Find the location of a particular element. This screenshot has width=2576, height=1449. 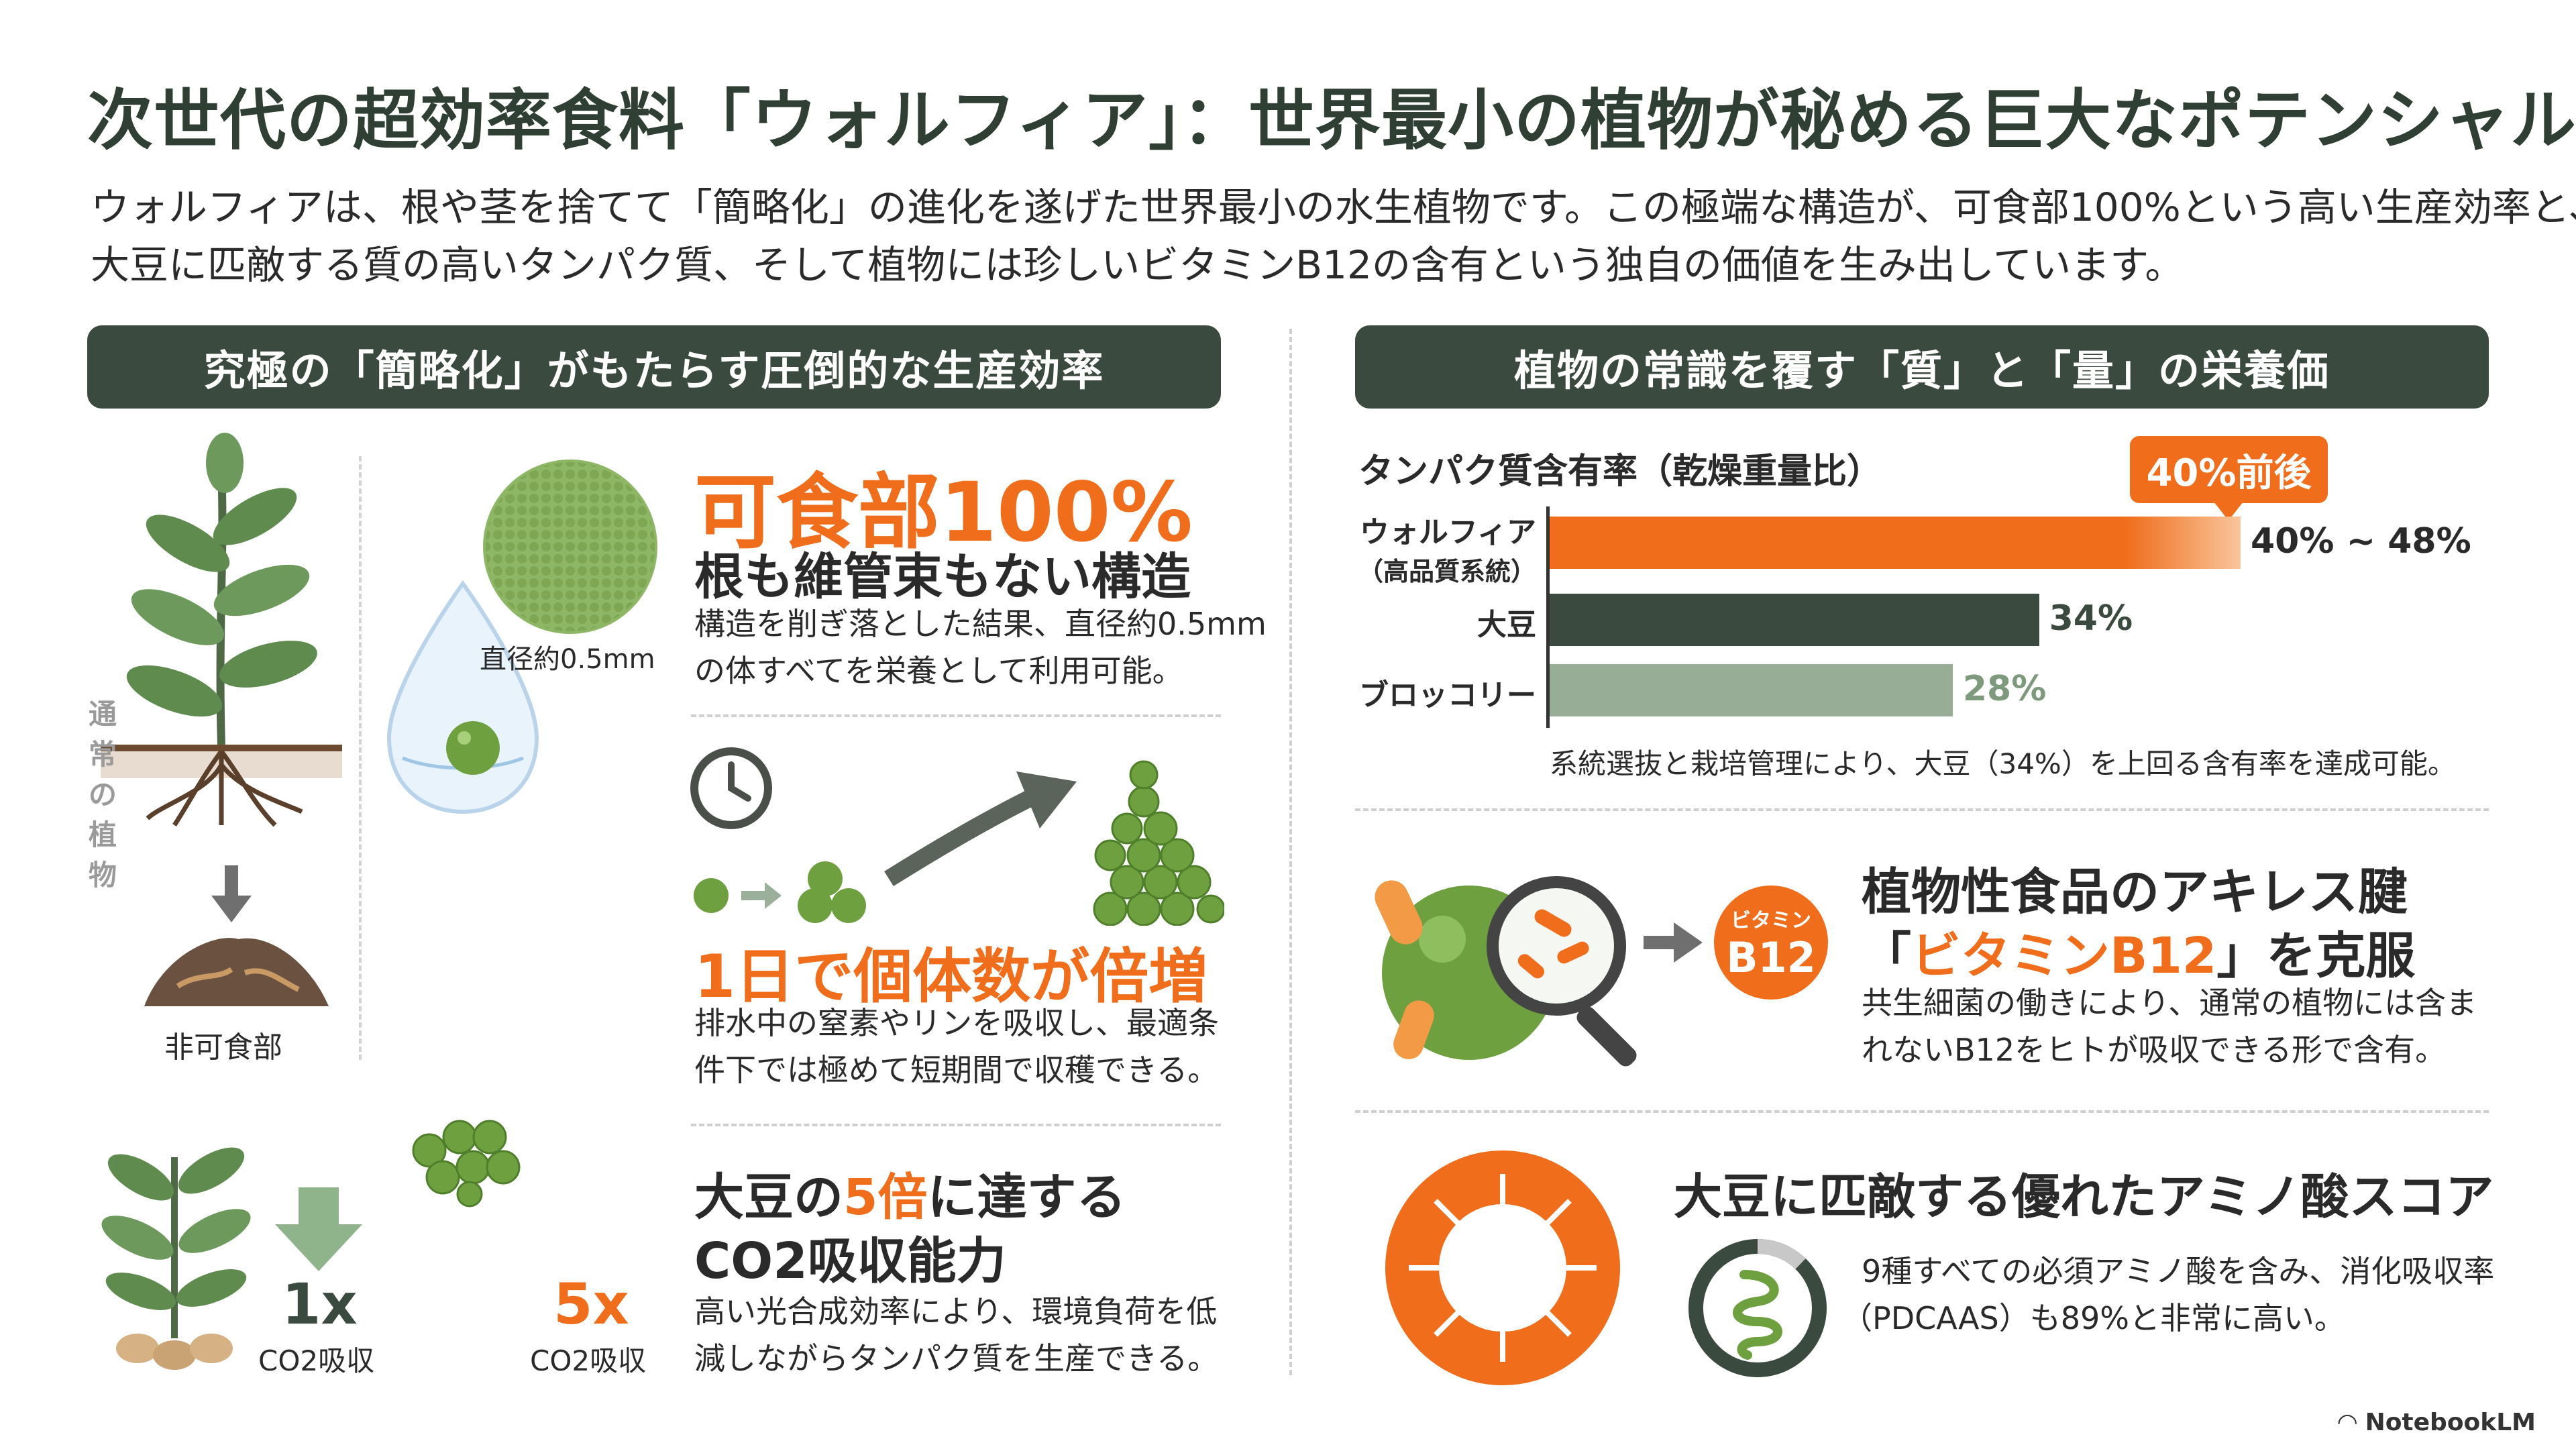

block1-text-line-2: の体すべてを栄養として利用可能。 is located at coordinates (938, 671).